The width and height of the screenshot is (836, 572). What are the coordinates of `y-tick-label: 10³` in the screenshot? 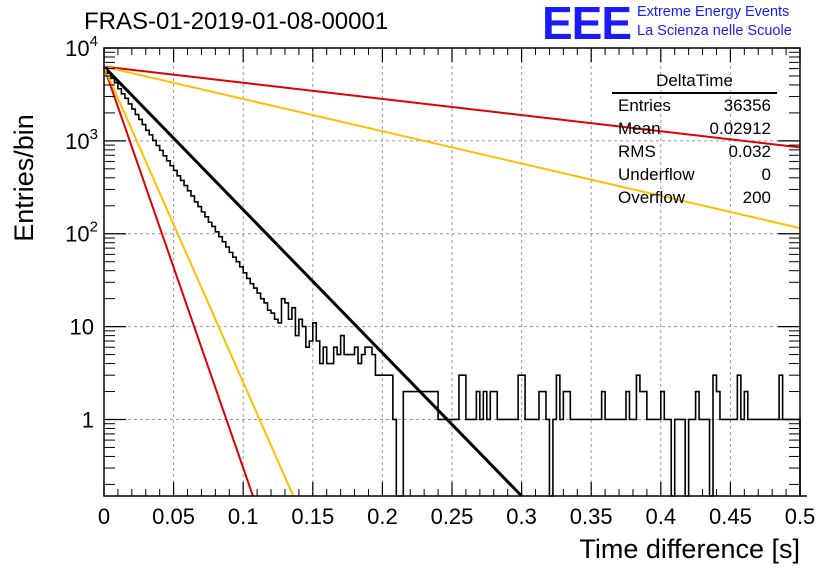 It's located at (81, 140).